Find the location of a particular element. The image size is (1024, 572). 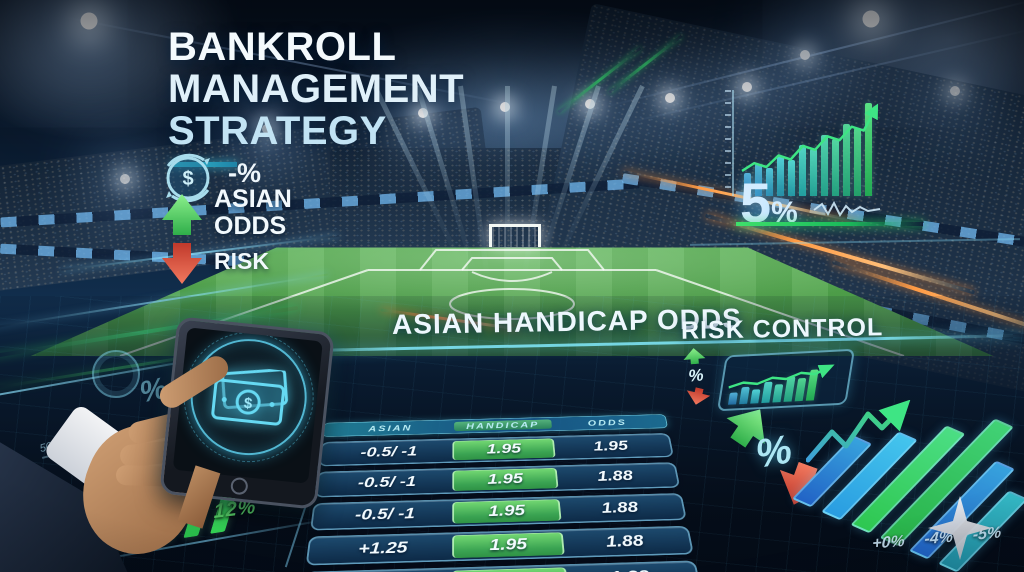

stake-label: 0% is located at coordinates (104, 525).